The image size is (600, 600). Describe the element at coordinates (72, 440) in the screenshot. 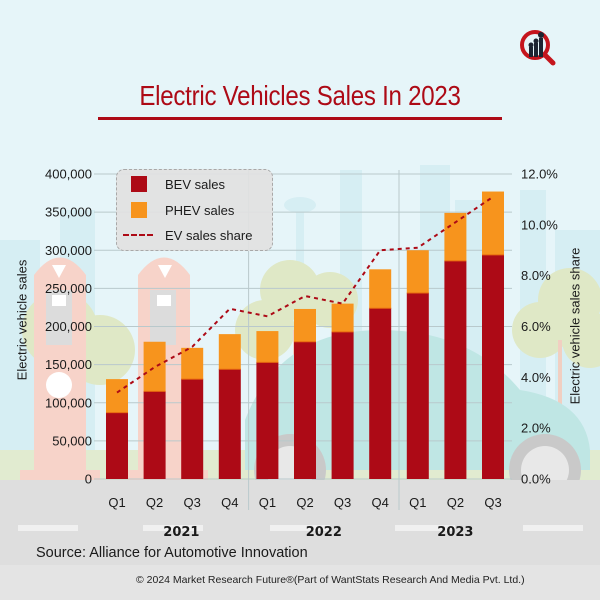

I see `y-tick-label: 50,000` at that location.